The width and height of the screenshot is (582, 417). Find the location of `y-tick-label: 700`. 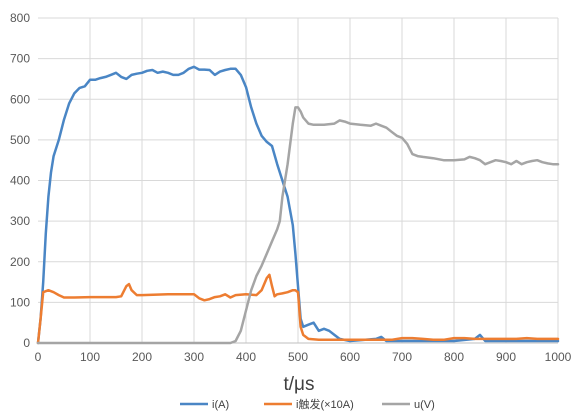

y-tick-label: 700 is located at coordinates (20, 59).